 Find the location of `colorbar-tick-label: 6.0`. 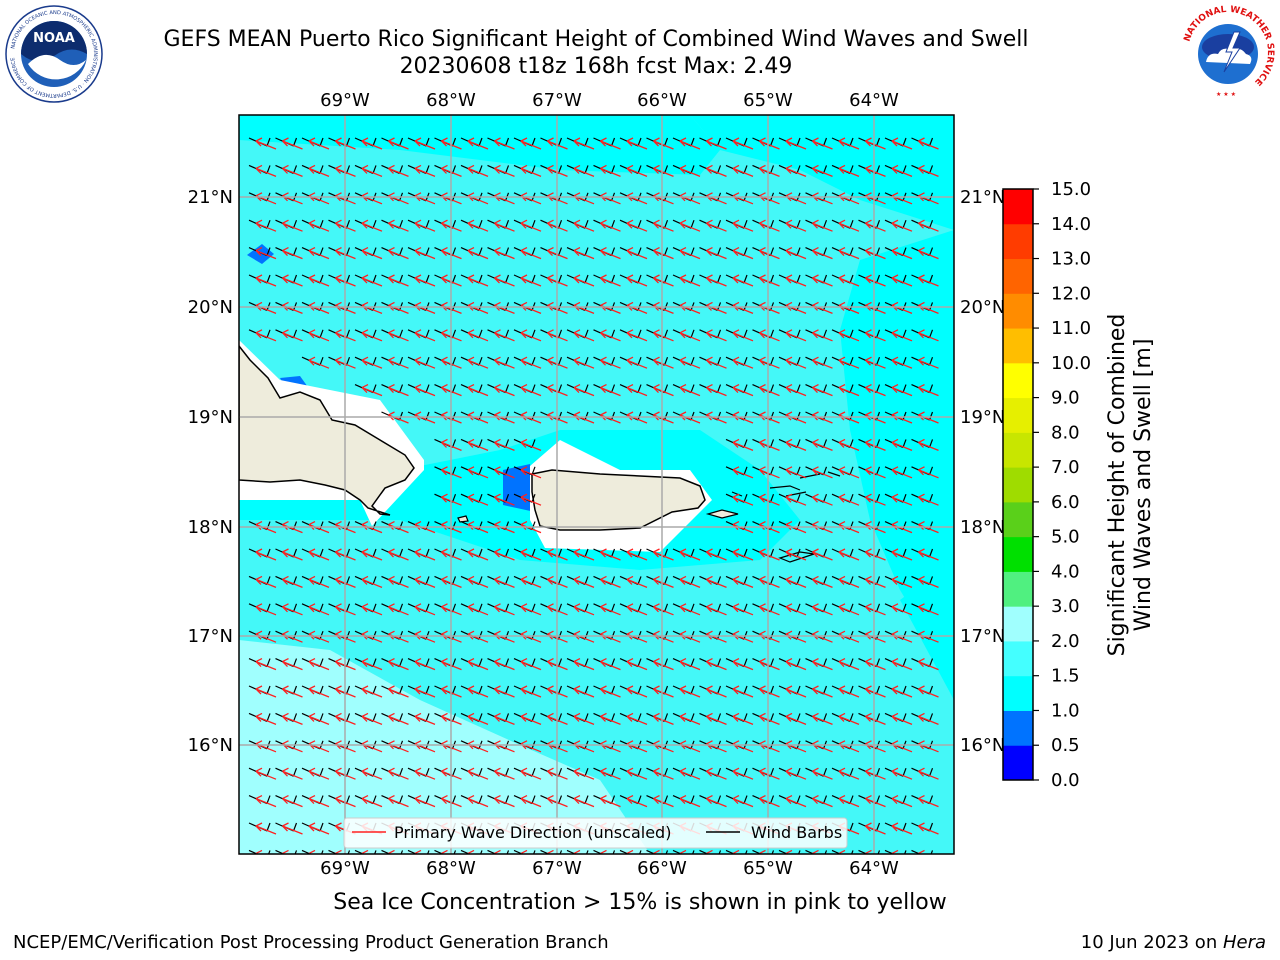

colorbar-tick-label: 6.0 is located at coordinates (1065, 502).